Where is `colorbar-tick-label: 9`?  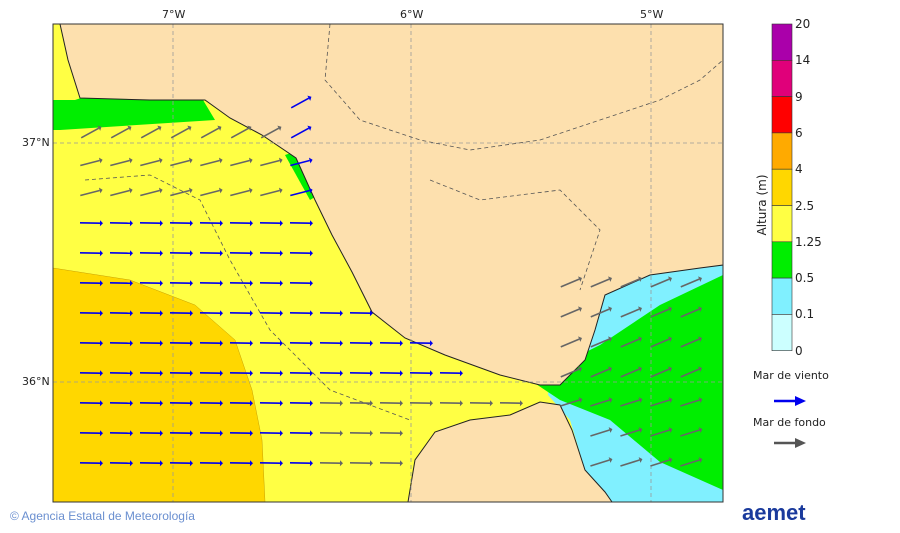
colorbar-tick-label: 9 is located at coordinates (799, 96).